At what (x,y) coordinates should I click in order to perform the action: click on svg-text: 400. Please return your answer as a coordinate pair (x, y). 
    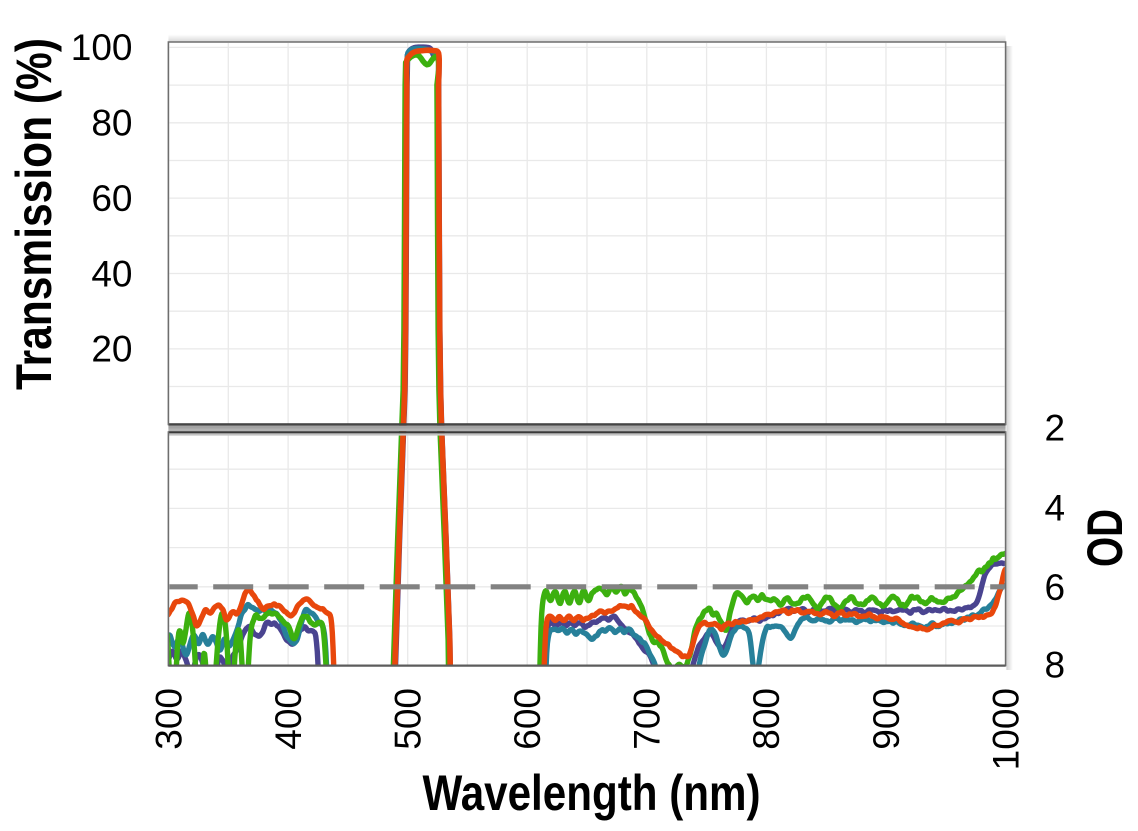
    Looking at the image, I should click on (288, 719).